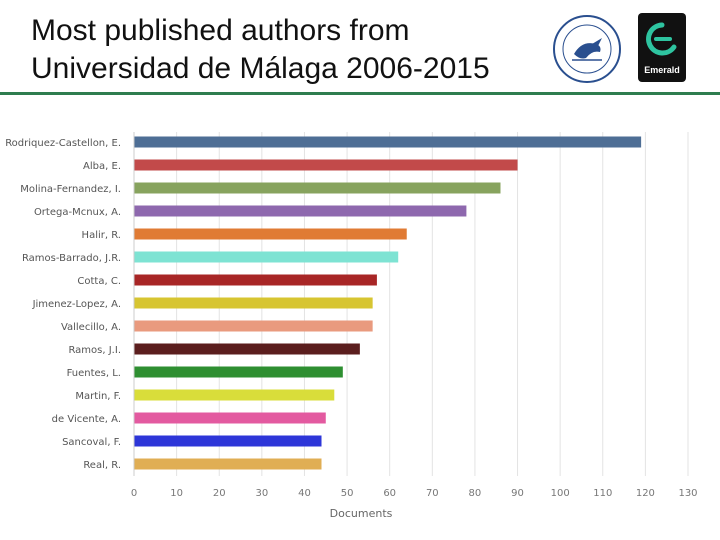 Image resolution: width=720 pixels, height=540 pixels. What do you see at coordinates (645, 493) in the screenshot?
I see `x-tick-label: 120` at bounding box center [645, 493].